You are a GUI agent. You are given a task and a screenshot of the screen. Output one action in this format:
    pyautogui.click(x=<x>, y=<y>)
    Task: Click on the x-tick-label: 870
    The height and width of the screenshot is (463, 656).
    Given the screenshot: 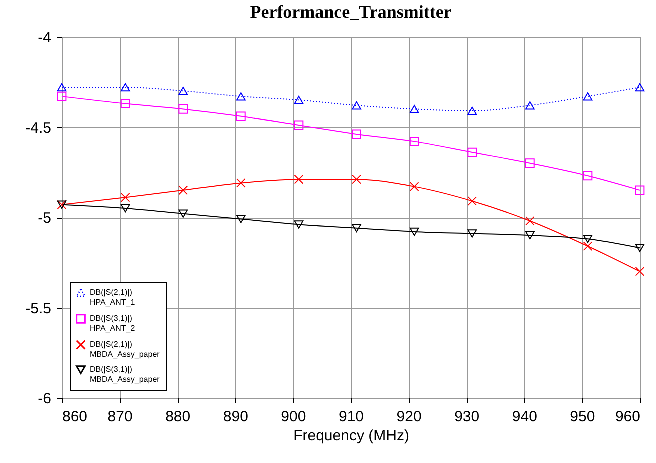 What is the action you would take?
    pyautogui.click(x=120, y=417)
    